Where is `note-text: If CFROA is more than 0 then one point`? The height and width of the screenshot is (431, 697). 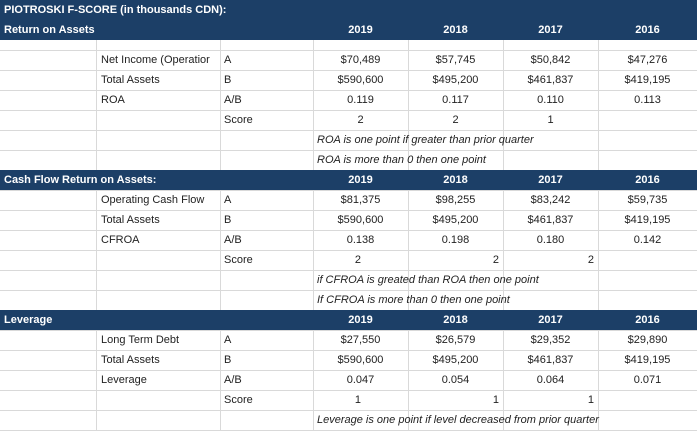
note-text: If CFROA is more than 0 then one point is located at coordinates (413, 300).